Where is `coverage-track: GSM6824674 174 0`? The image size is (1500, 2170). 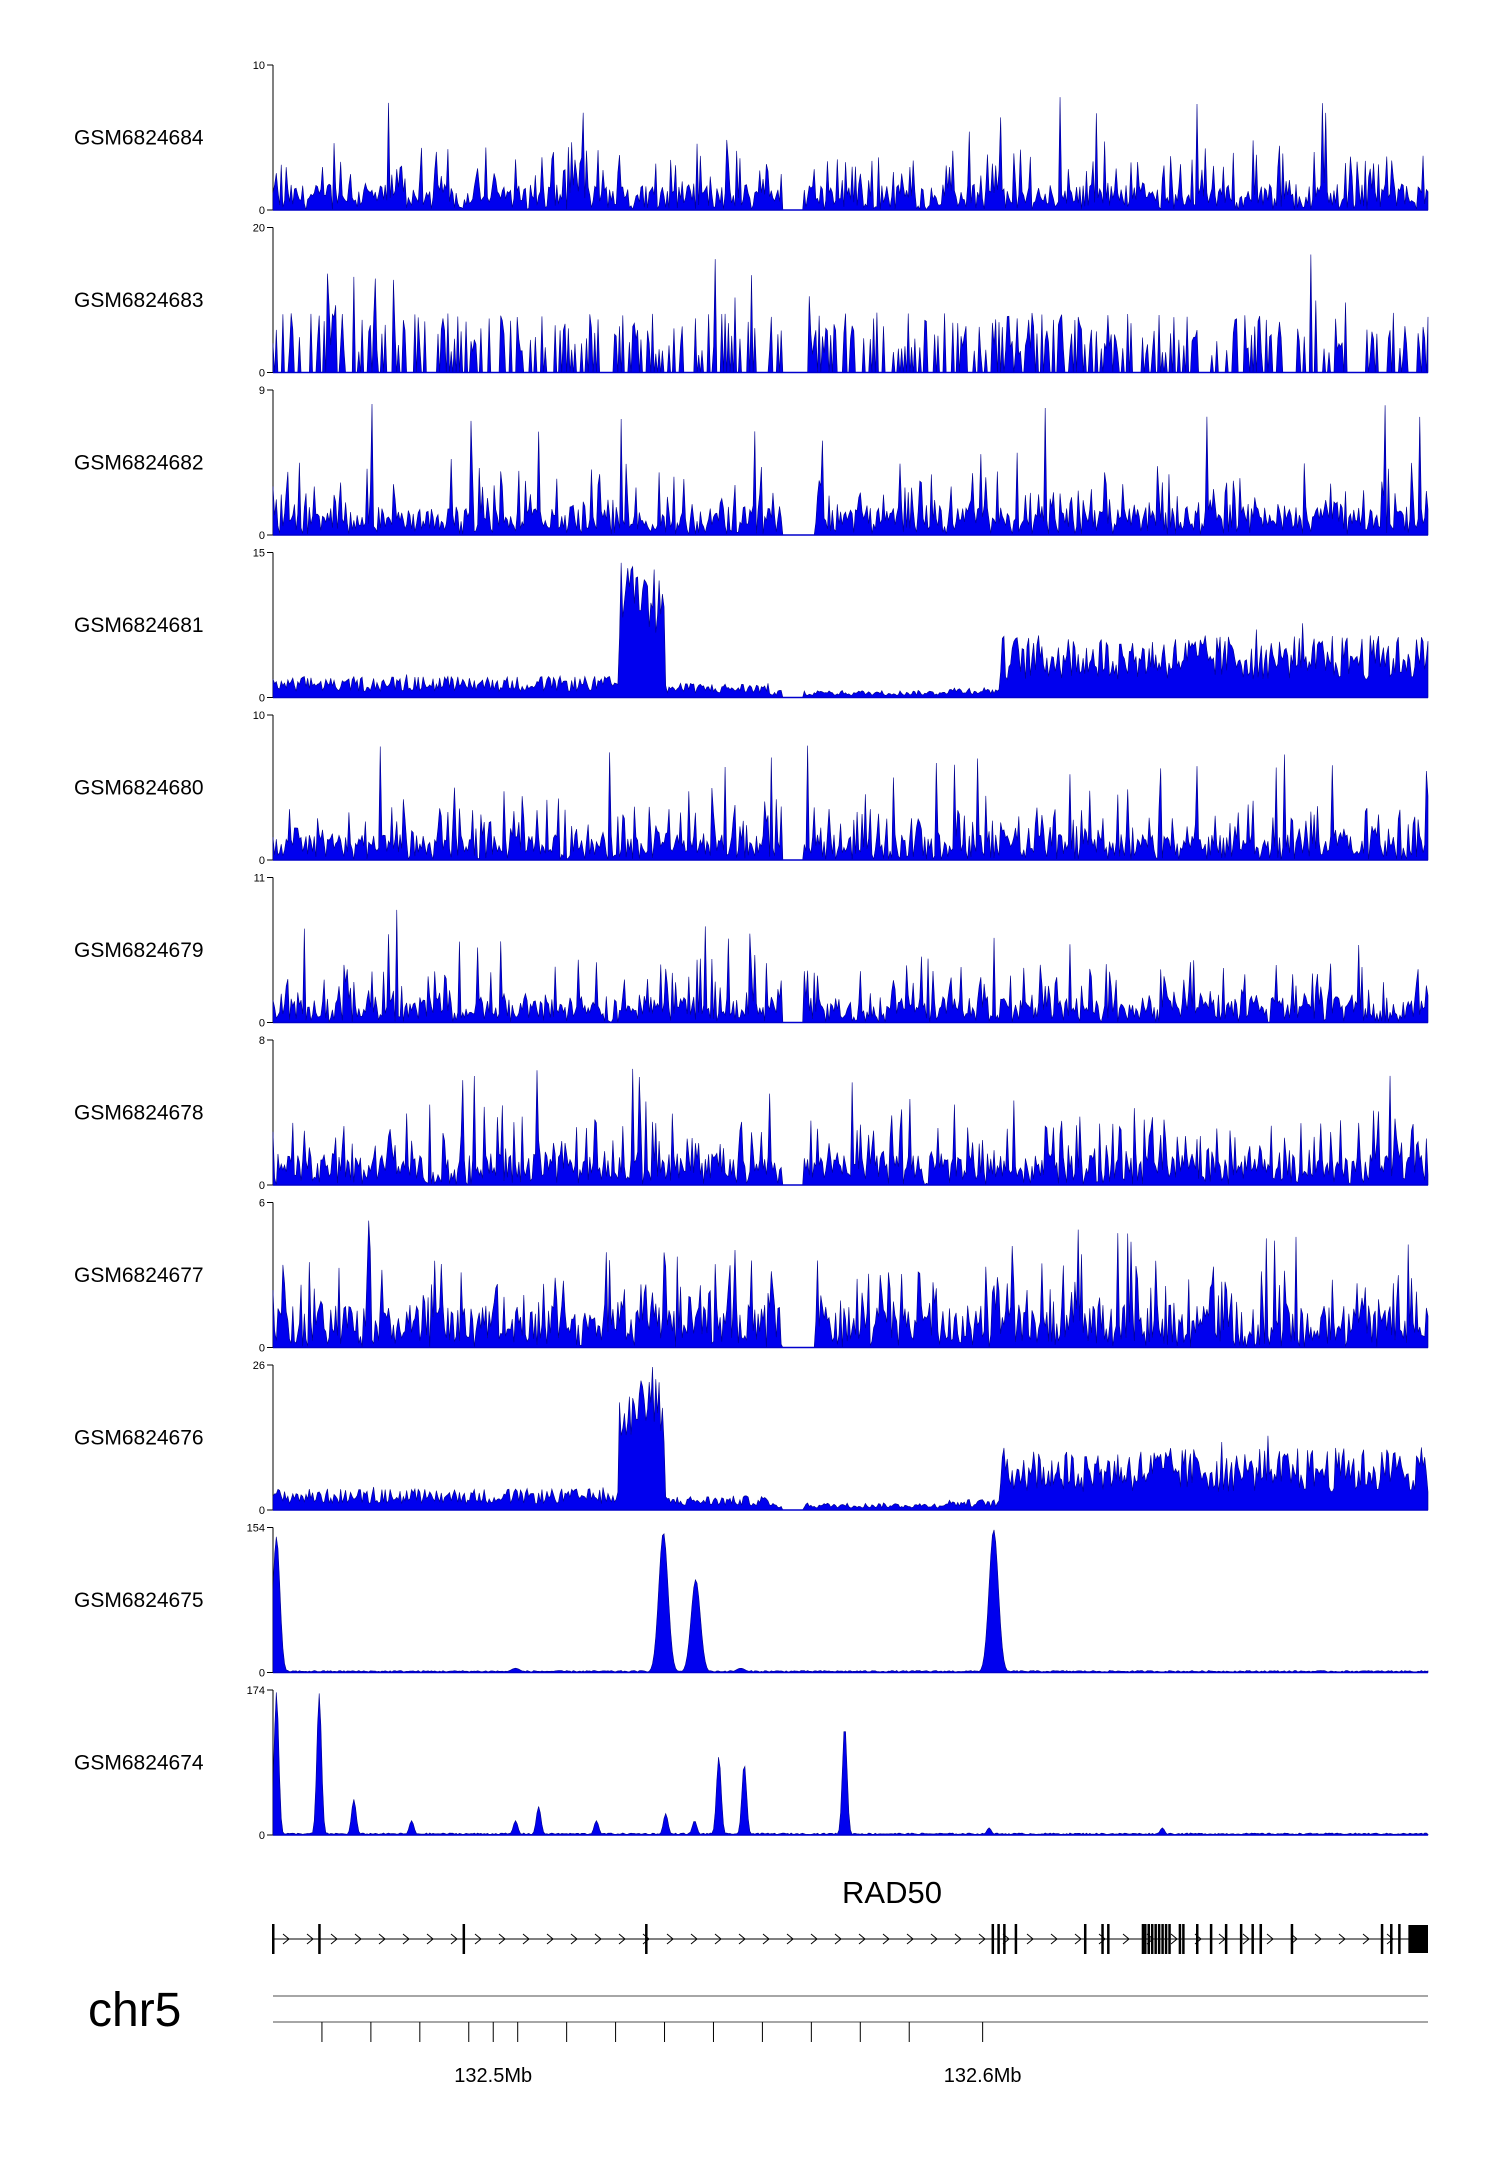
coverage-track: GSM6824674 174 0 is located at coordinates (751, 1763).